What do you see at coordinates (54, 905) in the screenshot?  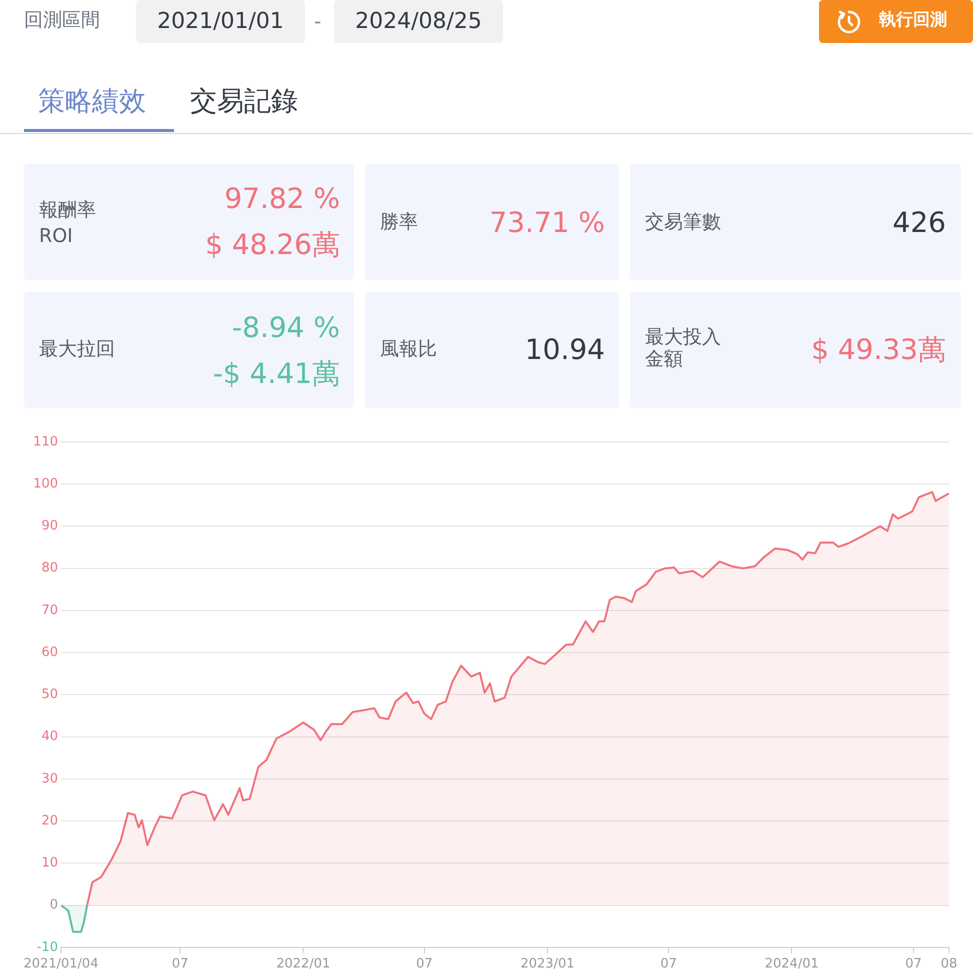 I see `y-tick-label: 0` at bounding box center [54, 905].